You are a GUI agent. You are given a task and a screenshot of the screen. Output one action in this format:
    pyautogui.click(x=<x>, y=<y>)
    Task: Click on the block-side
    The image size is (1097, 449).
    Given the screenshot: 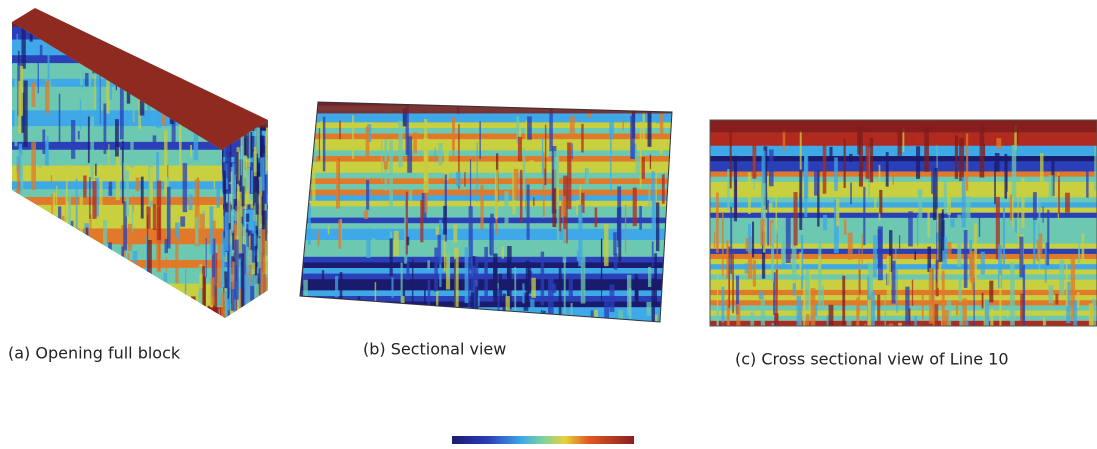 What is the action you would take?
    pyautogui.click(x=247, y=233)
    